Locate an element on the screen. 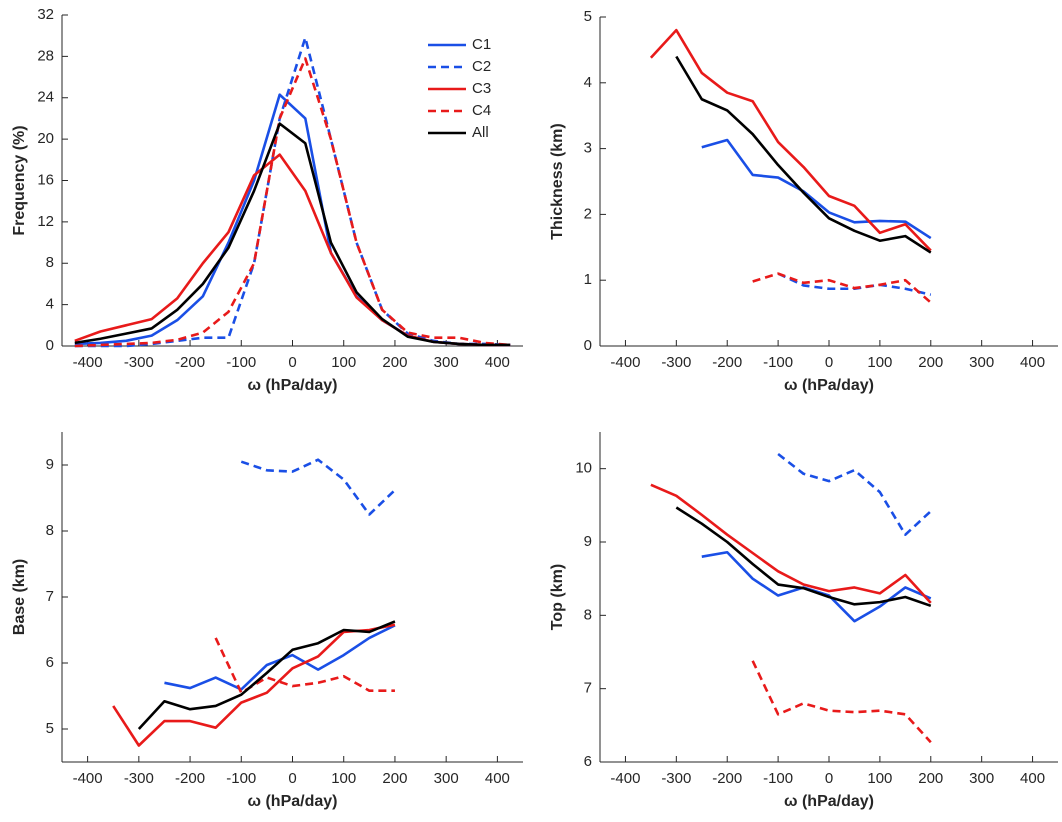 This screenshot has width=1062, height=822. y-axis-label: Top (km) is located at coordinates (557, 597).